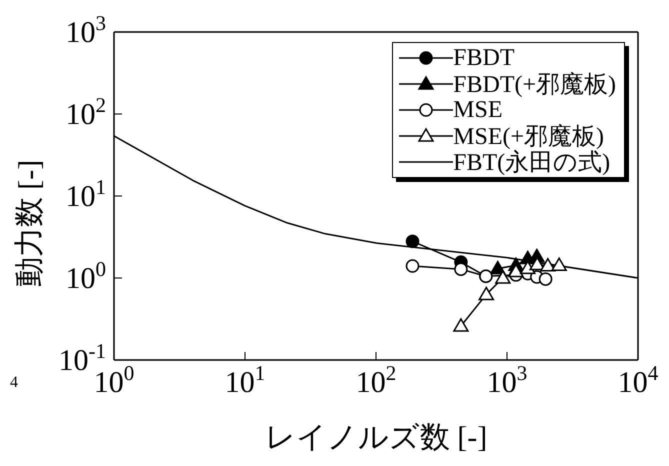 Image resolution: width=669 pixels, height=466 pixels. Describe the element at coordinates (86, 194) in the screenshot. I see `y-tick-label: 10$^{1}$` at that location.